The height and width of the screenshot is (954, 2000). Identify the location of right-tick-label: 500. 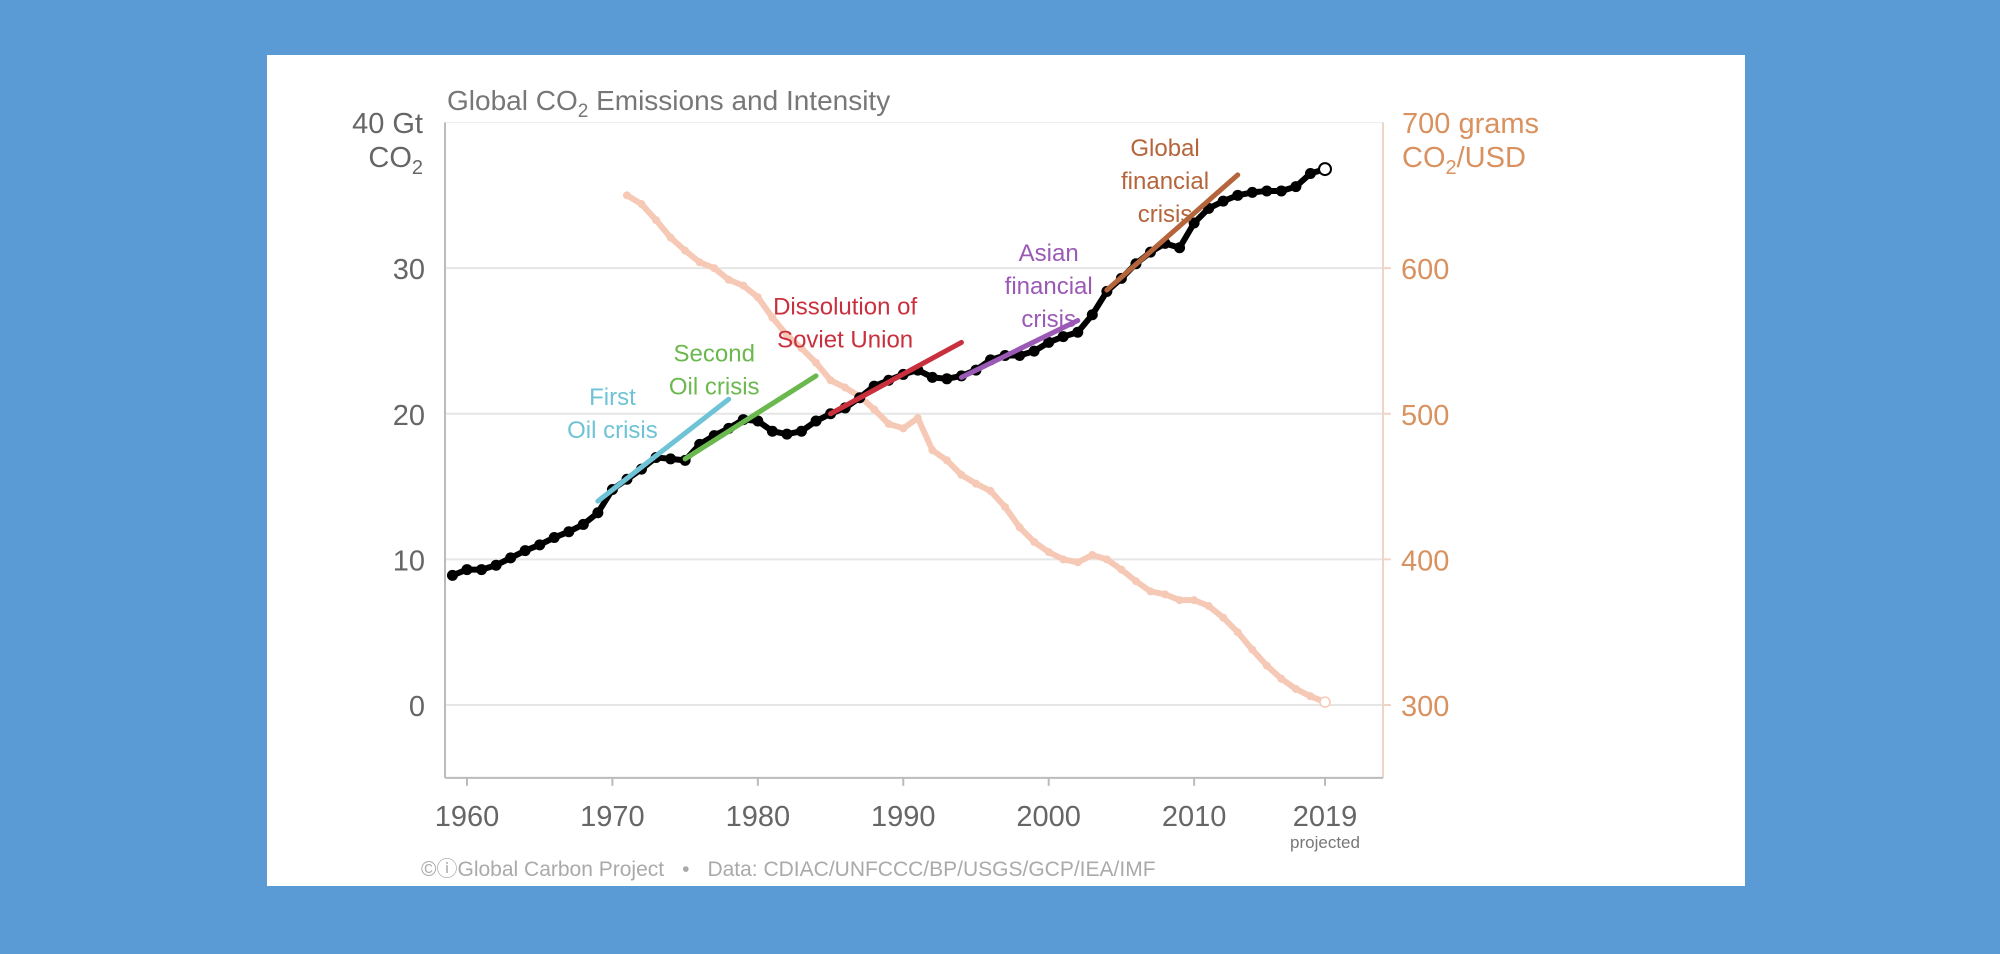
(1425, 416).